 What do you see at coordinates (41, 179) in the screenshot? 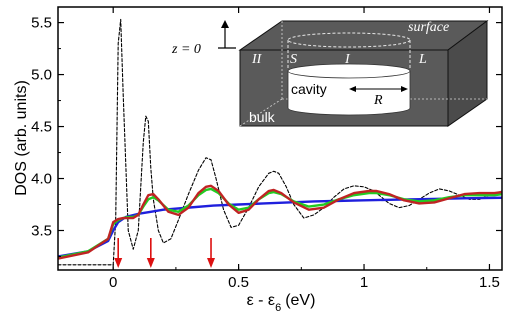
I see `y-tick-label-1: 4.0` at bounding box center [41, 179].